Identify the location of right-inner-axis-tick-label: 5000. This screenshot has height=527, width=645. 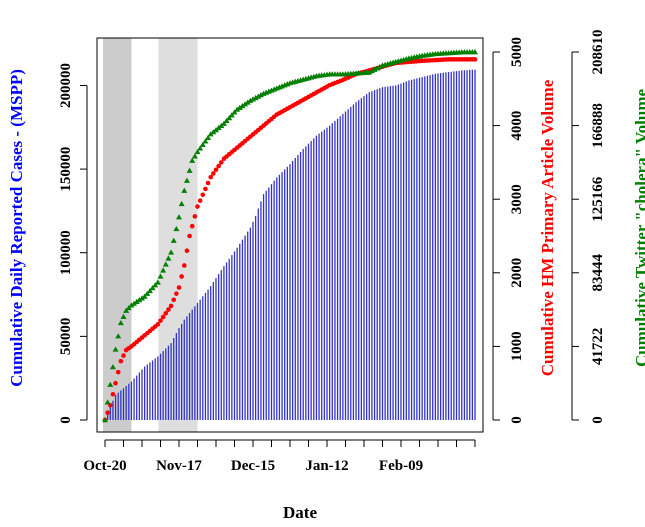
(517, 52).